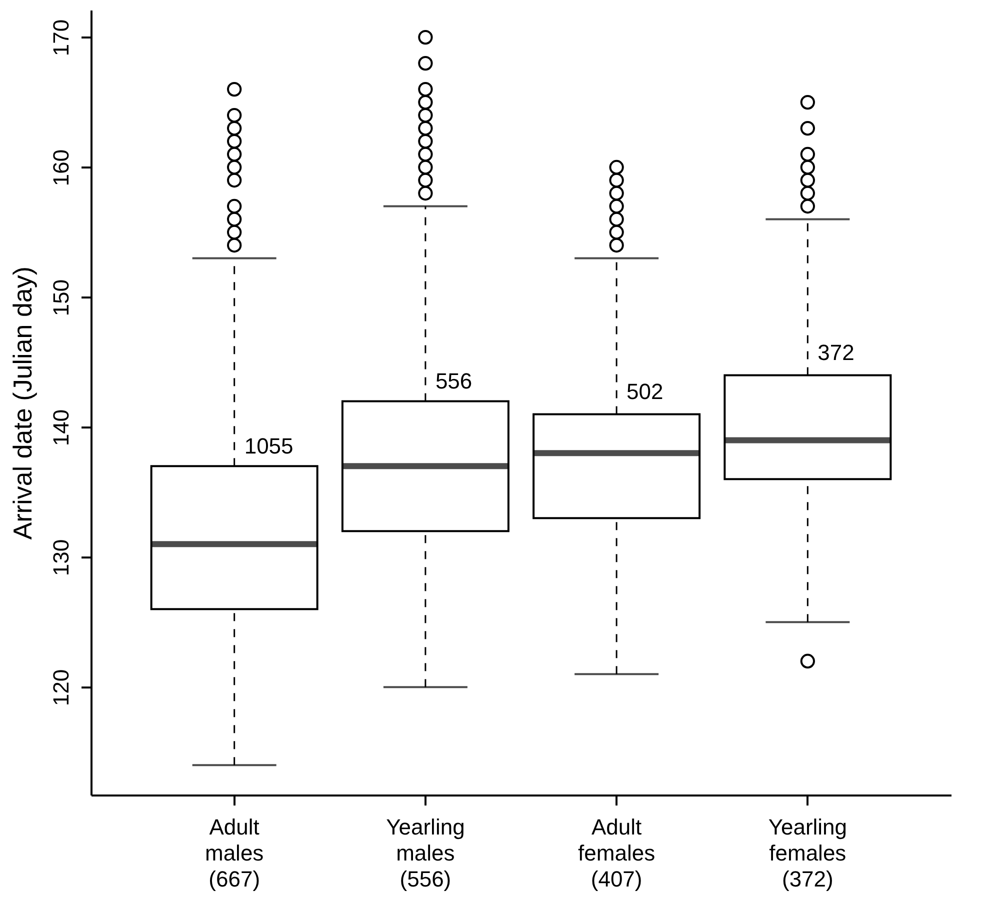 Image resolution: width=997 pixels, height=922 pixels. Describe the element at coordinates (425, 853) in the screenshot. I see `x-tick-label: Yearling males (556)` at that location.